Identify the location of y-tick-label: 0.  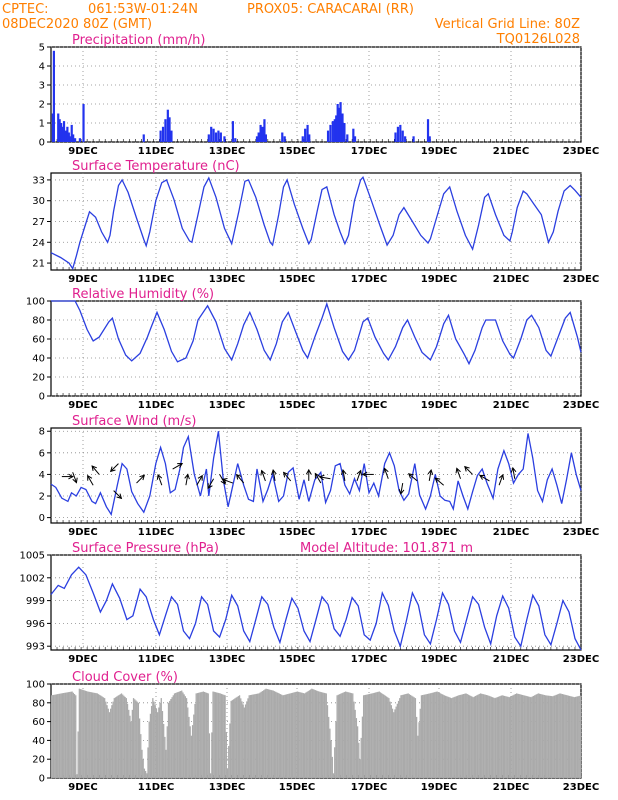
(42, 143).